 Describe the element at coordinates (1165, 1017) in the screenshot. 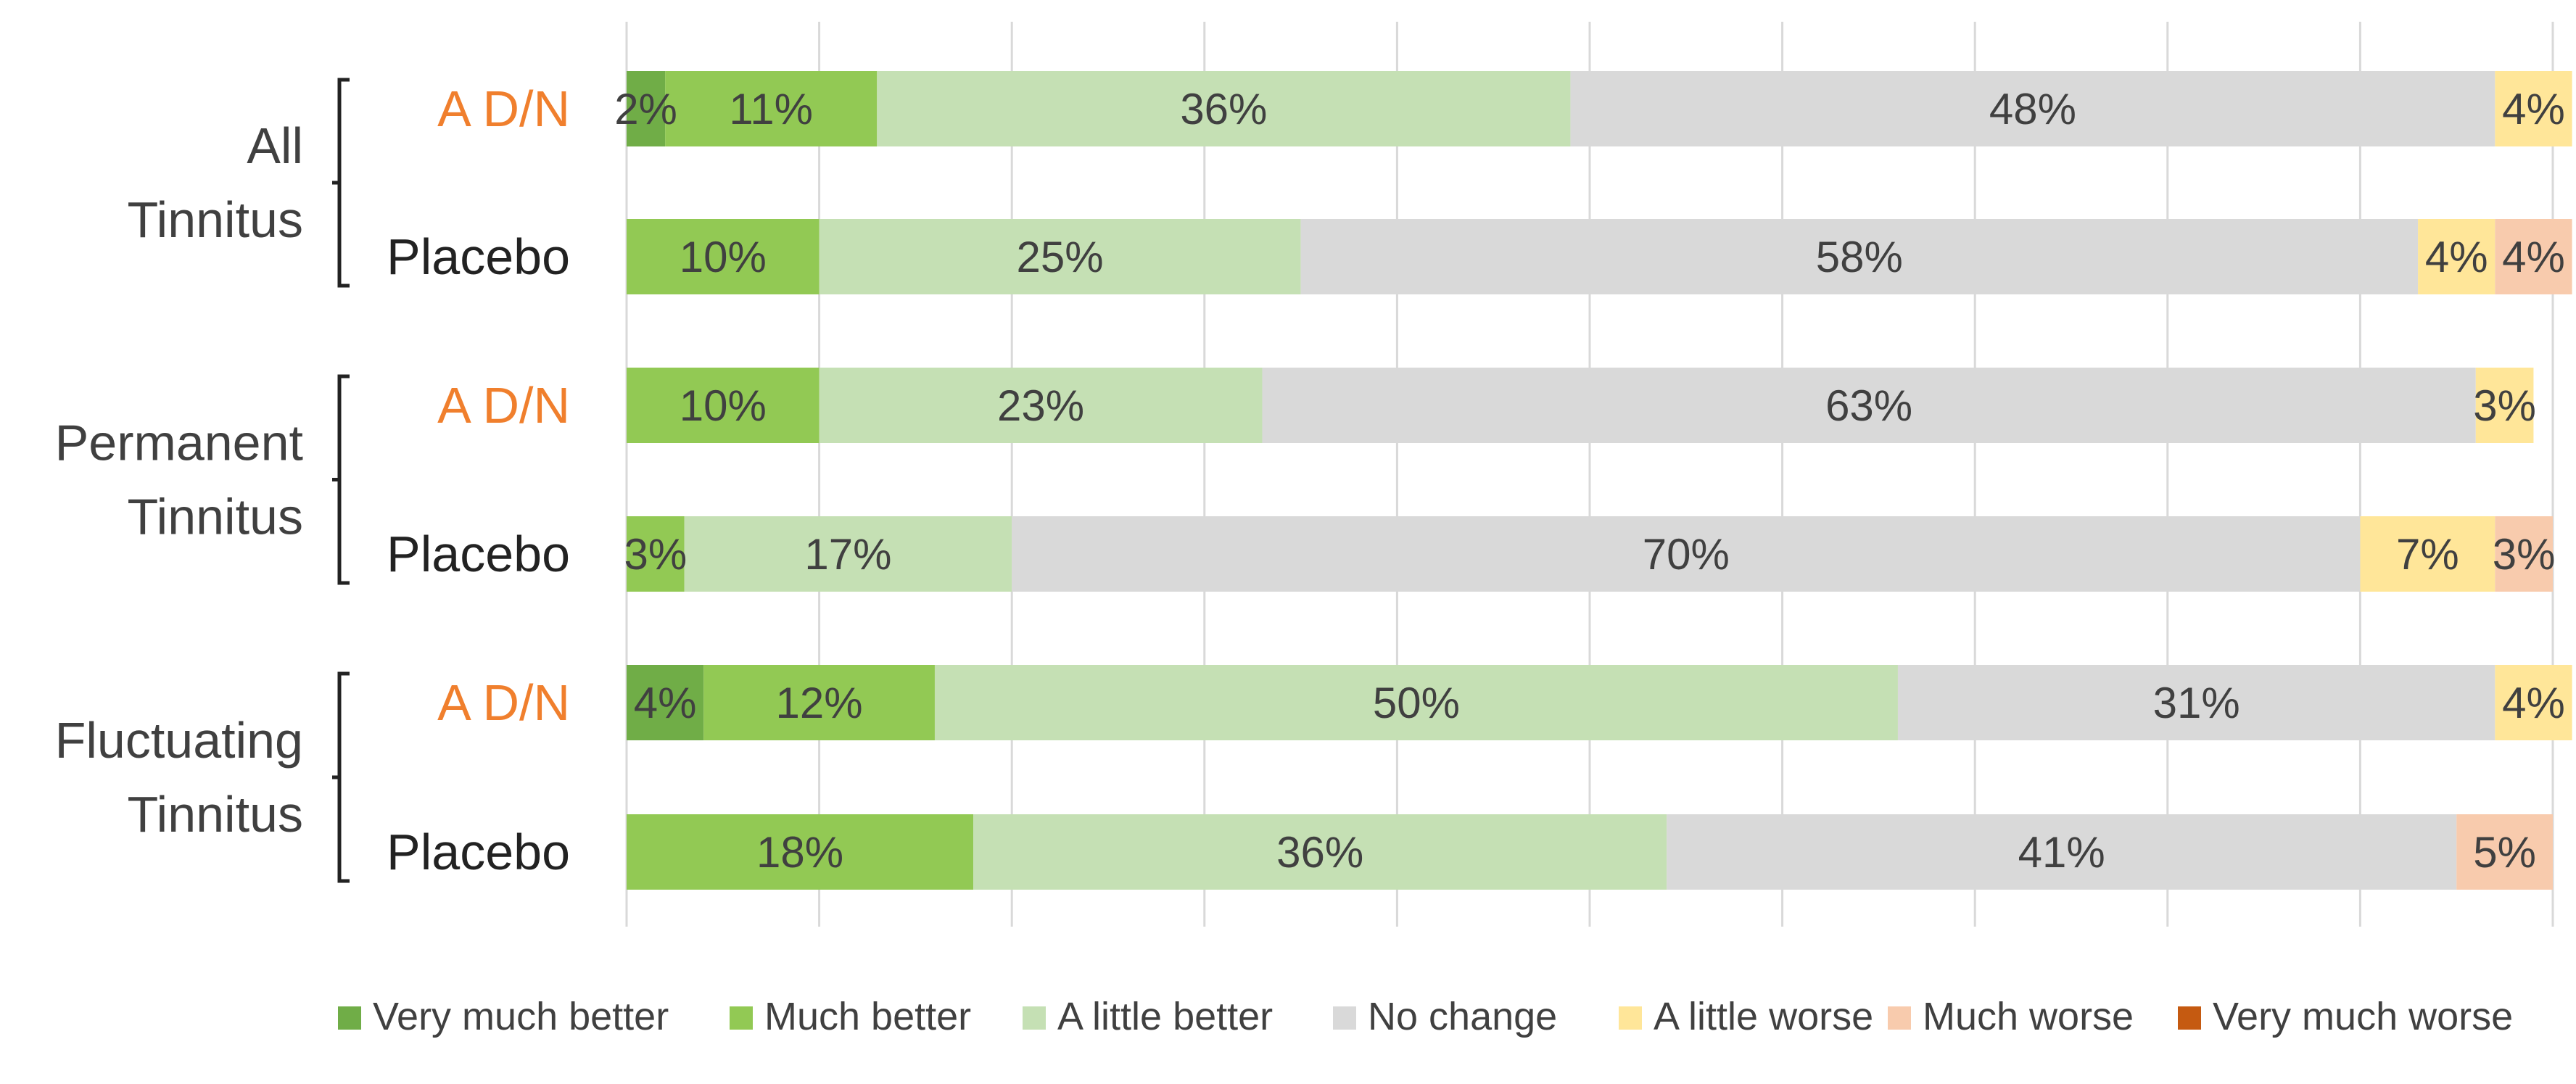

I see `legend-label: A little better` at that location.